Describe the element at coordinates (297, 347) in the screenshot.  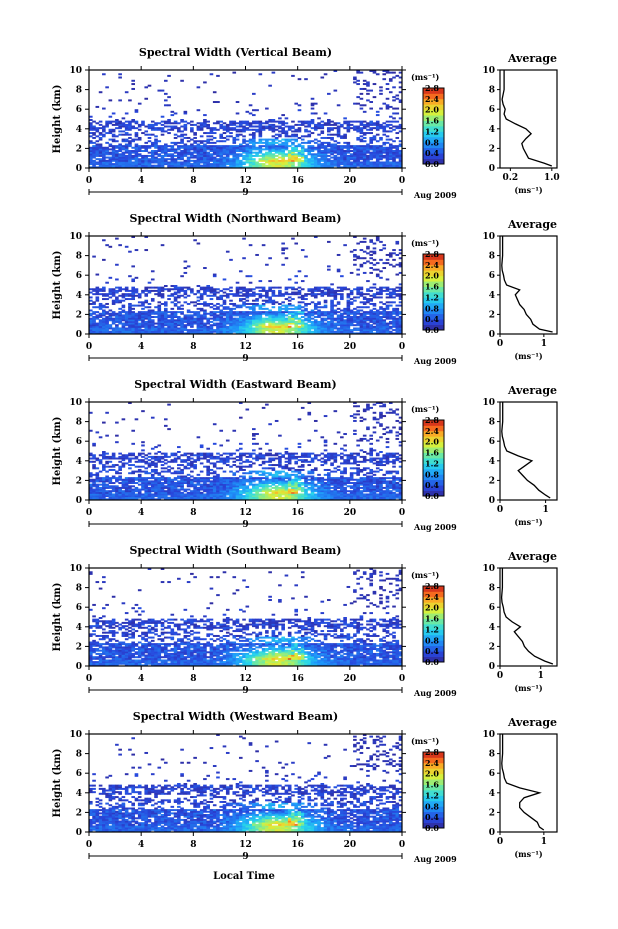
I see `x-tick-label: 16` at that location.